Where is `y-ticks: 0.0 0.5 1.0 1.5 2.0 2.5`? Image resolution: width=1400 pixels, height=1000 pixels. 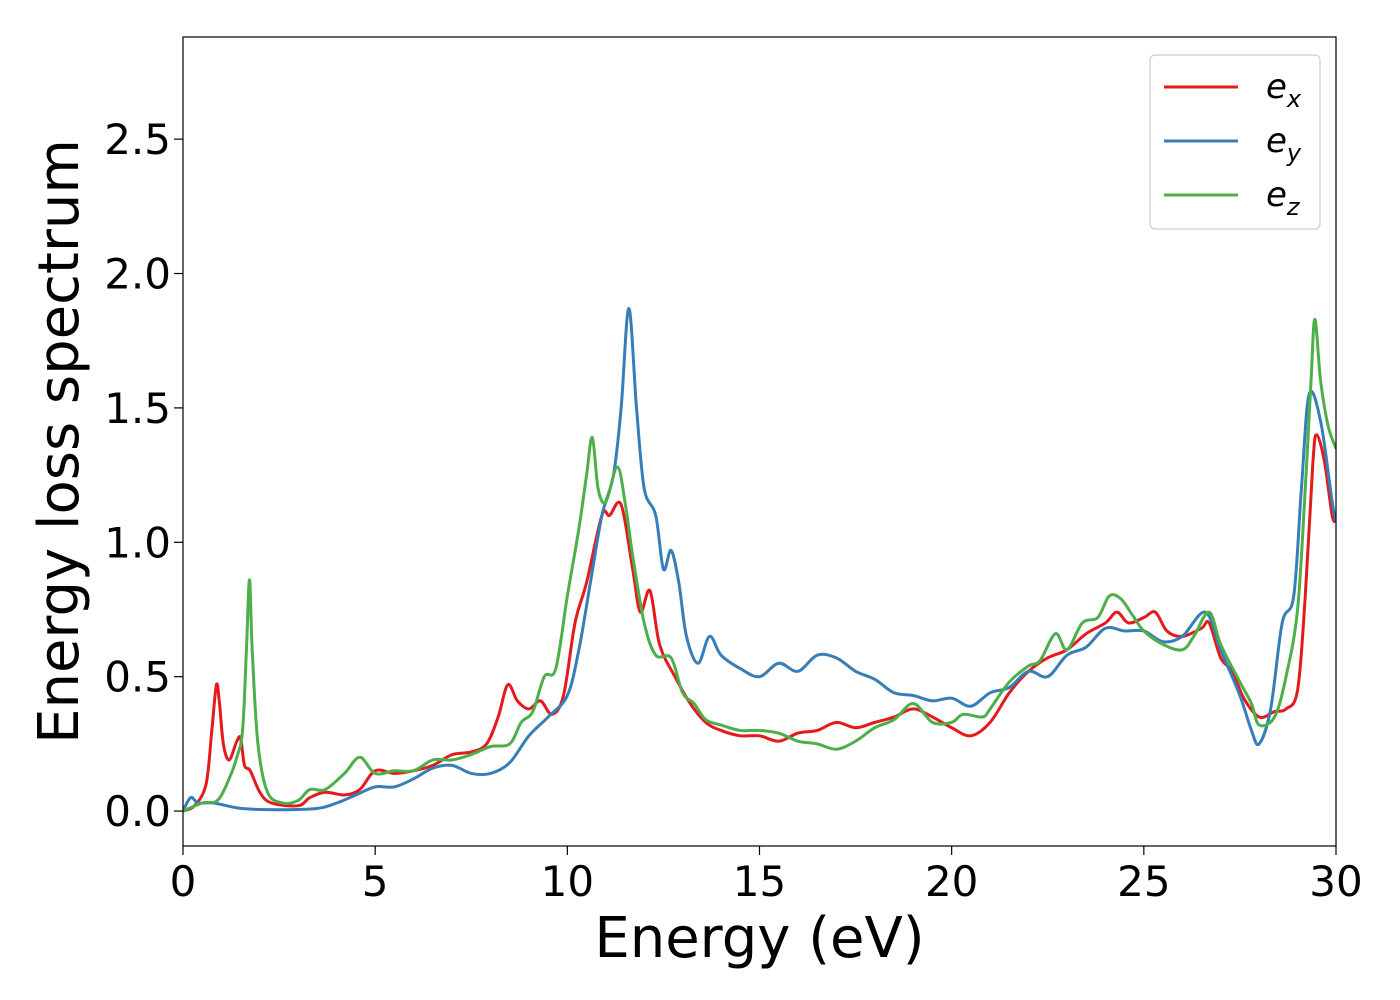
y-ticks: 0.0 0.5 1.0 1.5 2.0 2.5 is located at coordinates (143, 475).